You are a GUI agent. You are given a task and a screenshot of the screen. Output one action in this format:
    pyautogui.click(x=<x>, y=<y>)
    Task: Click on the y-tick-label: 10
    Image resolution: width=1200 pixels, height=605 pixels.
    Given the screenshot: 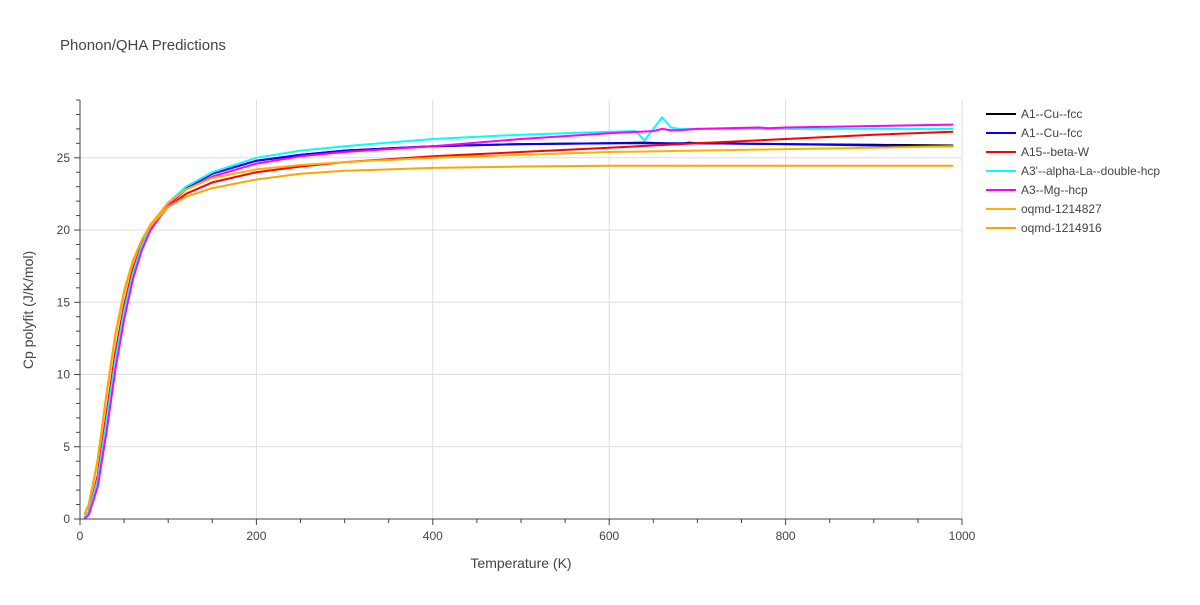 What is the action you would take?
    pyautogui.click(x=64, y=375)
    